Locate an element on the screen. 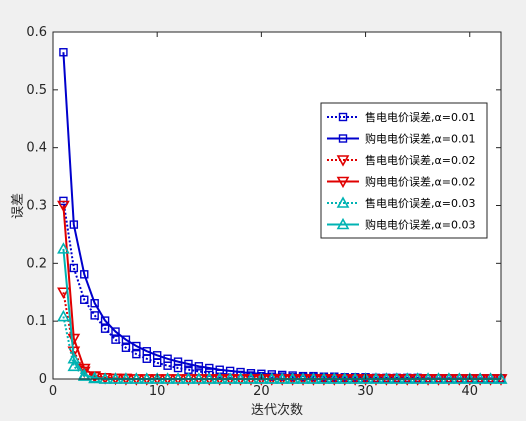 This screenshot has width=526, height=421. x-tick-label: 30 is located at coordinates (365, 391).